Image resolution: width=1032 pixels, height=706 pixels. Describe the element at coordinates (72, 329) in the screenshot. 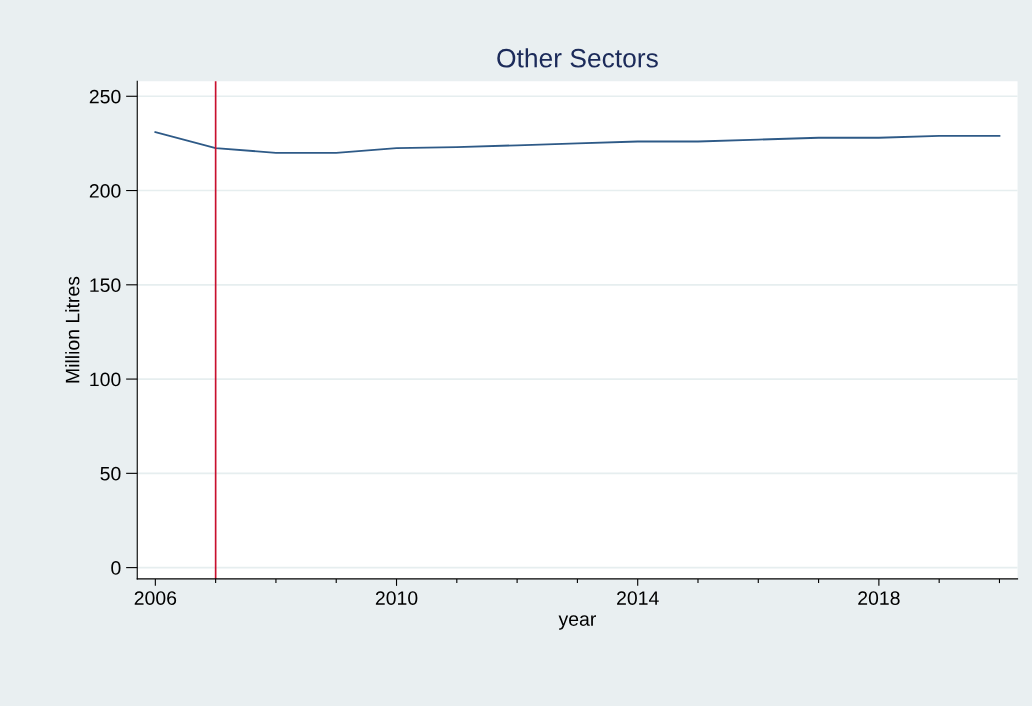

I see `y-axis-title: Million Litres` at that location.